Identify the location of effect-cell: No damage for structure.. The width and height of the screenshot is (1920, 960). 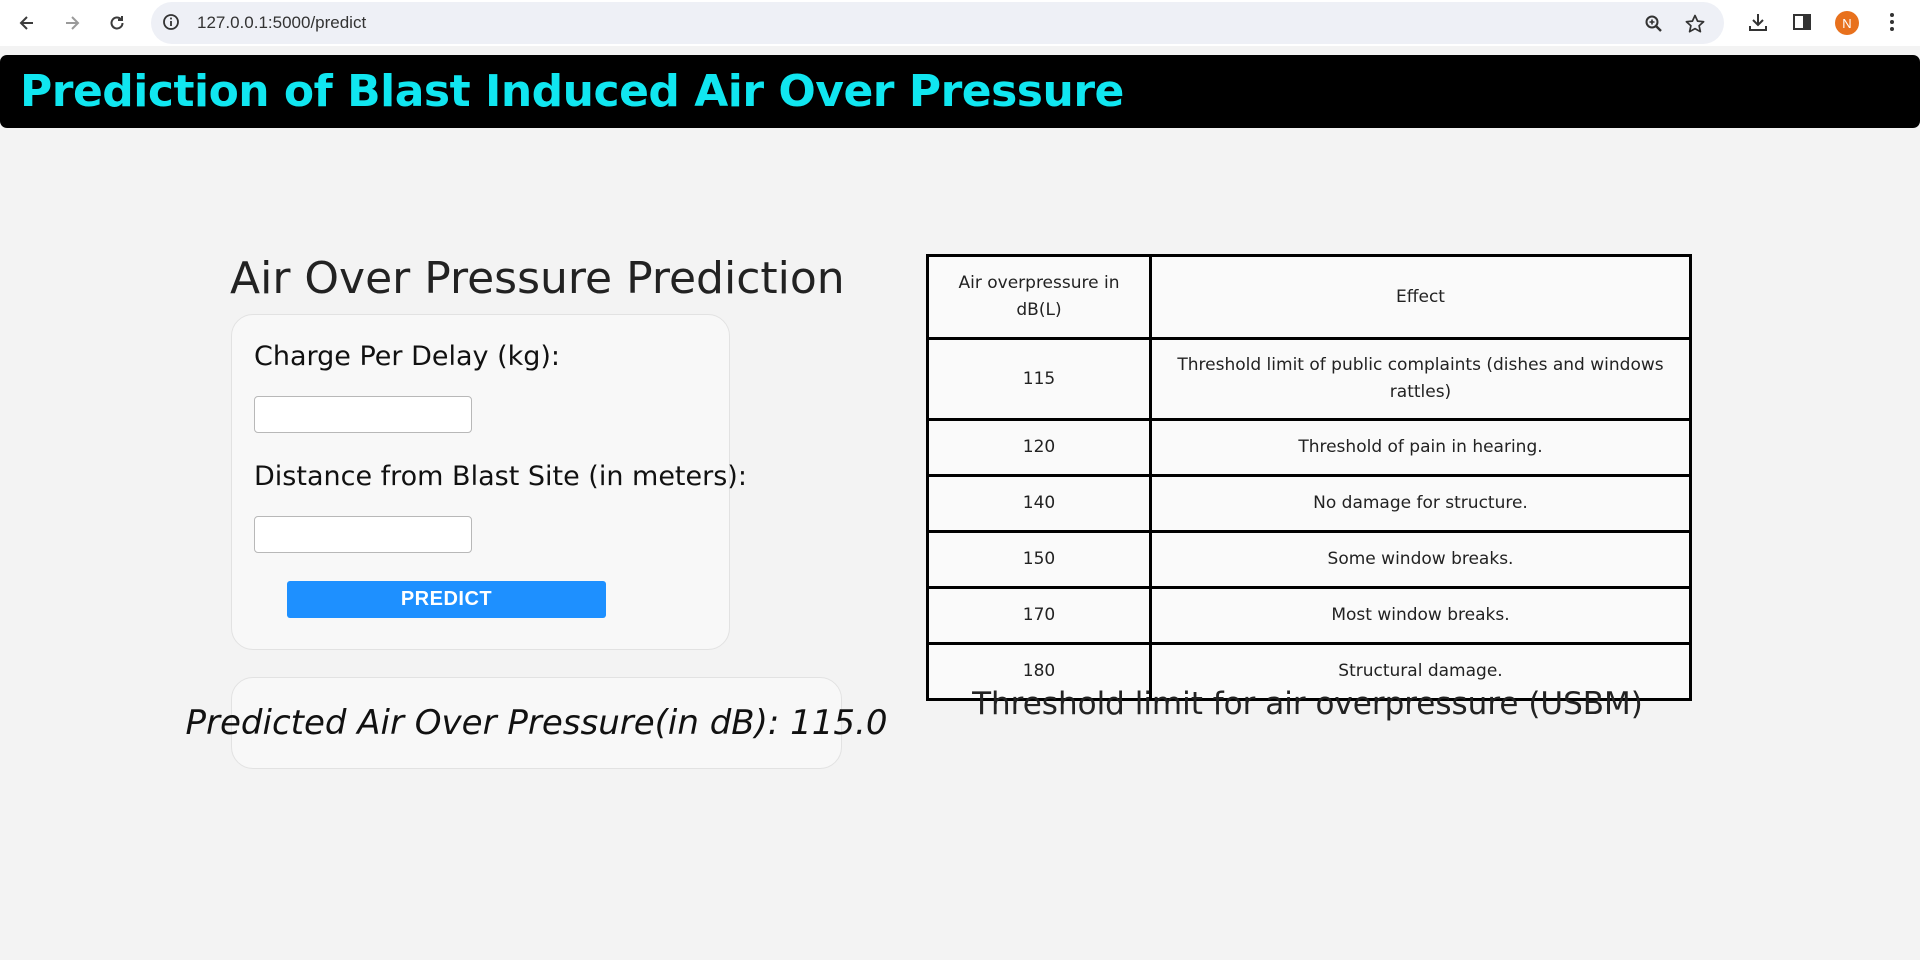
(1420, 503).